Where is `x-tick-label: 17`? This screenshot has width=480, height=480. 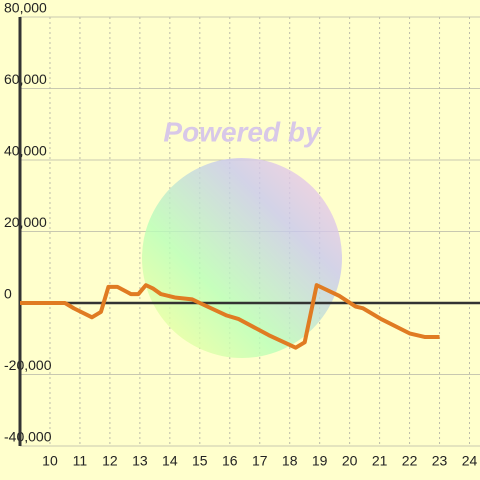 x-tick-label: 17 is located at coordinates (260, 461).